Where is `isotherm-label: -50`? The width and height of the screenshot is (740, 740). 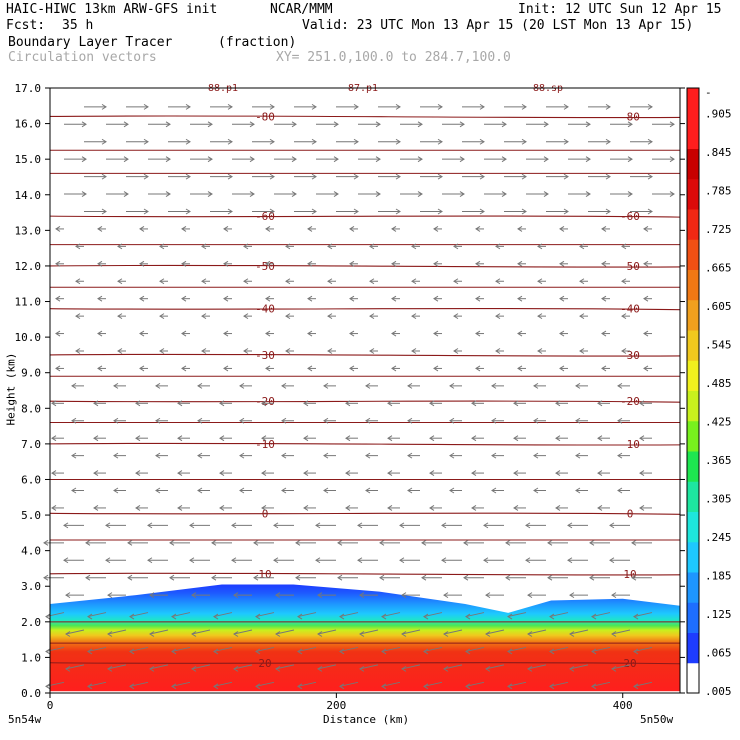 isotherm-label: -50 is located at coordinates (630, 266).